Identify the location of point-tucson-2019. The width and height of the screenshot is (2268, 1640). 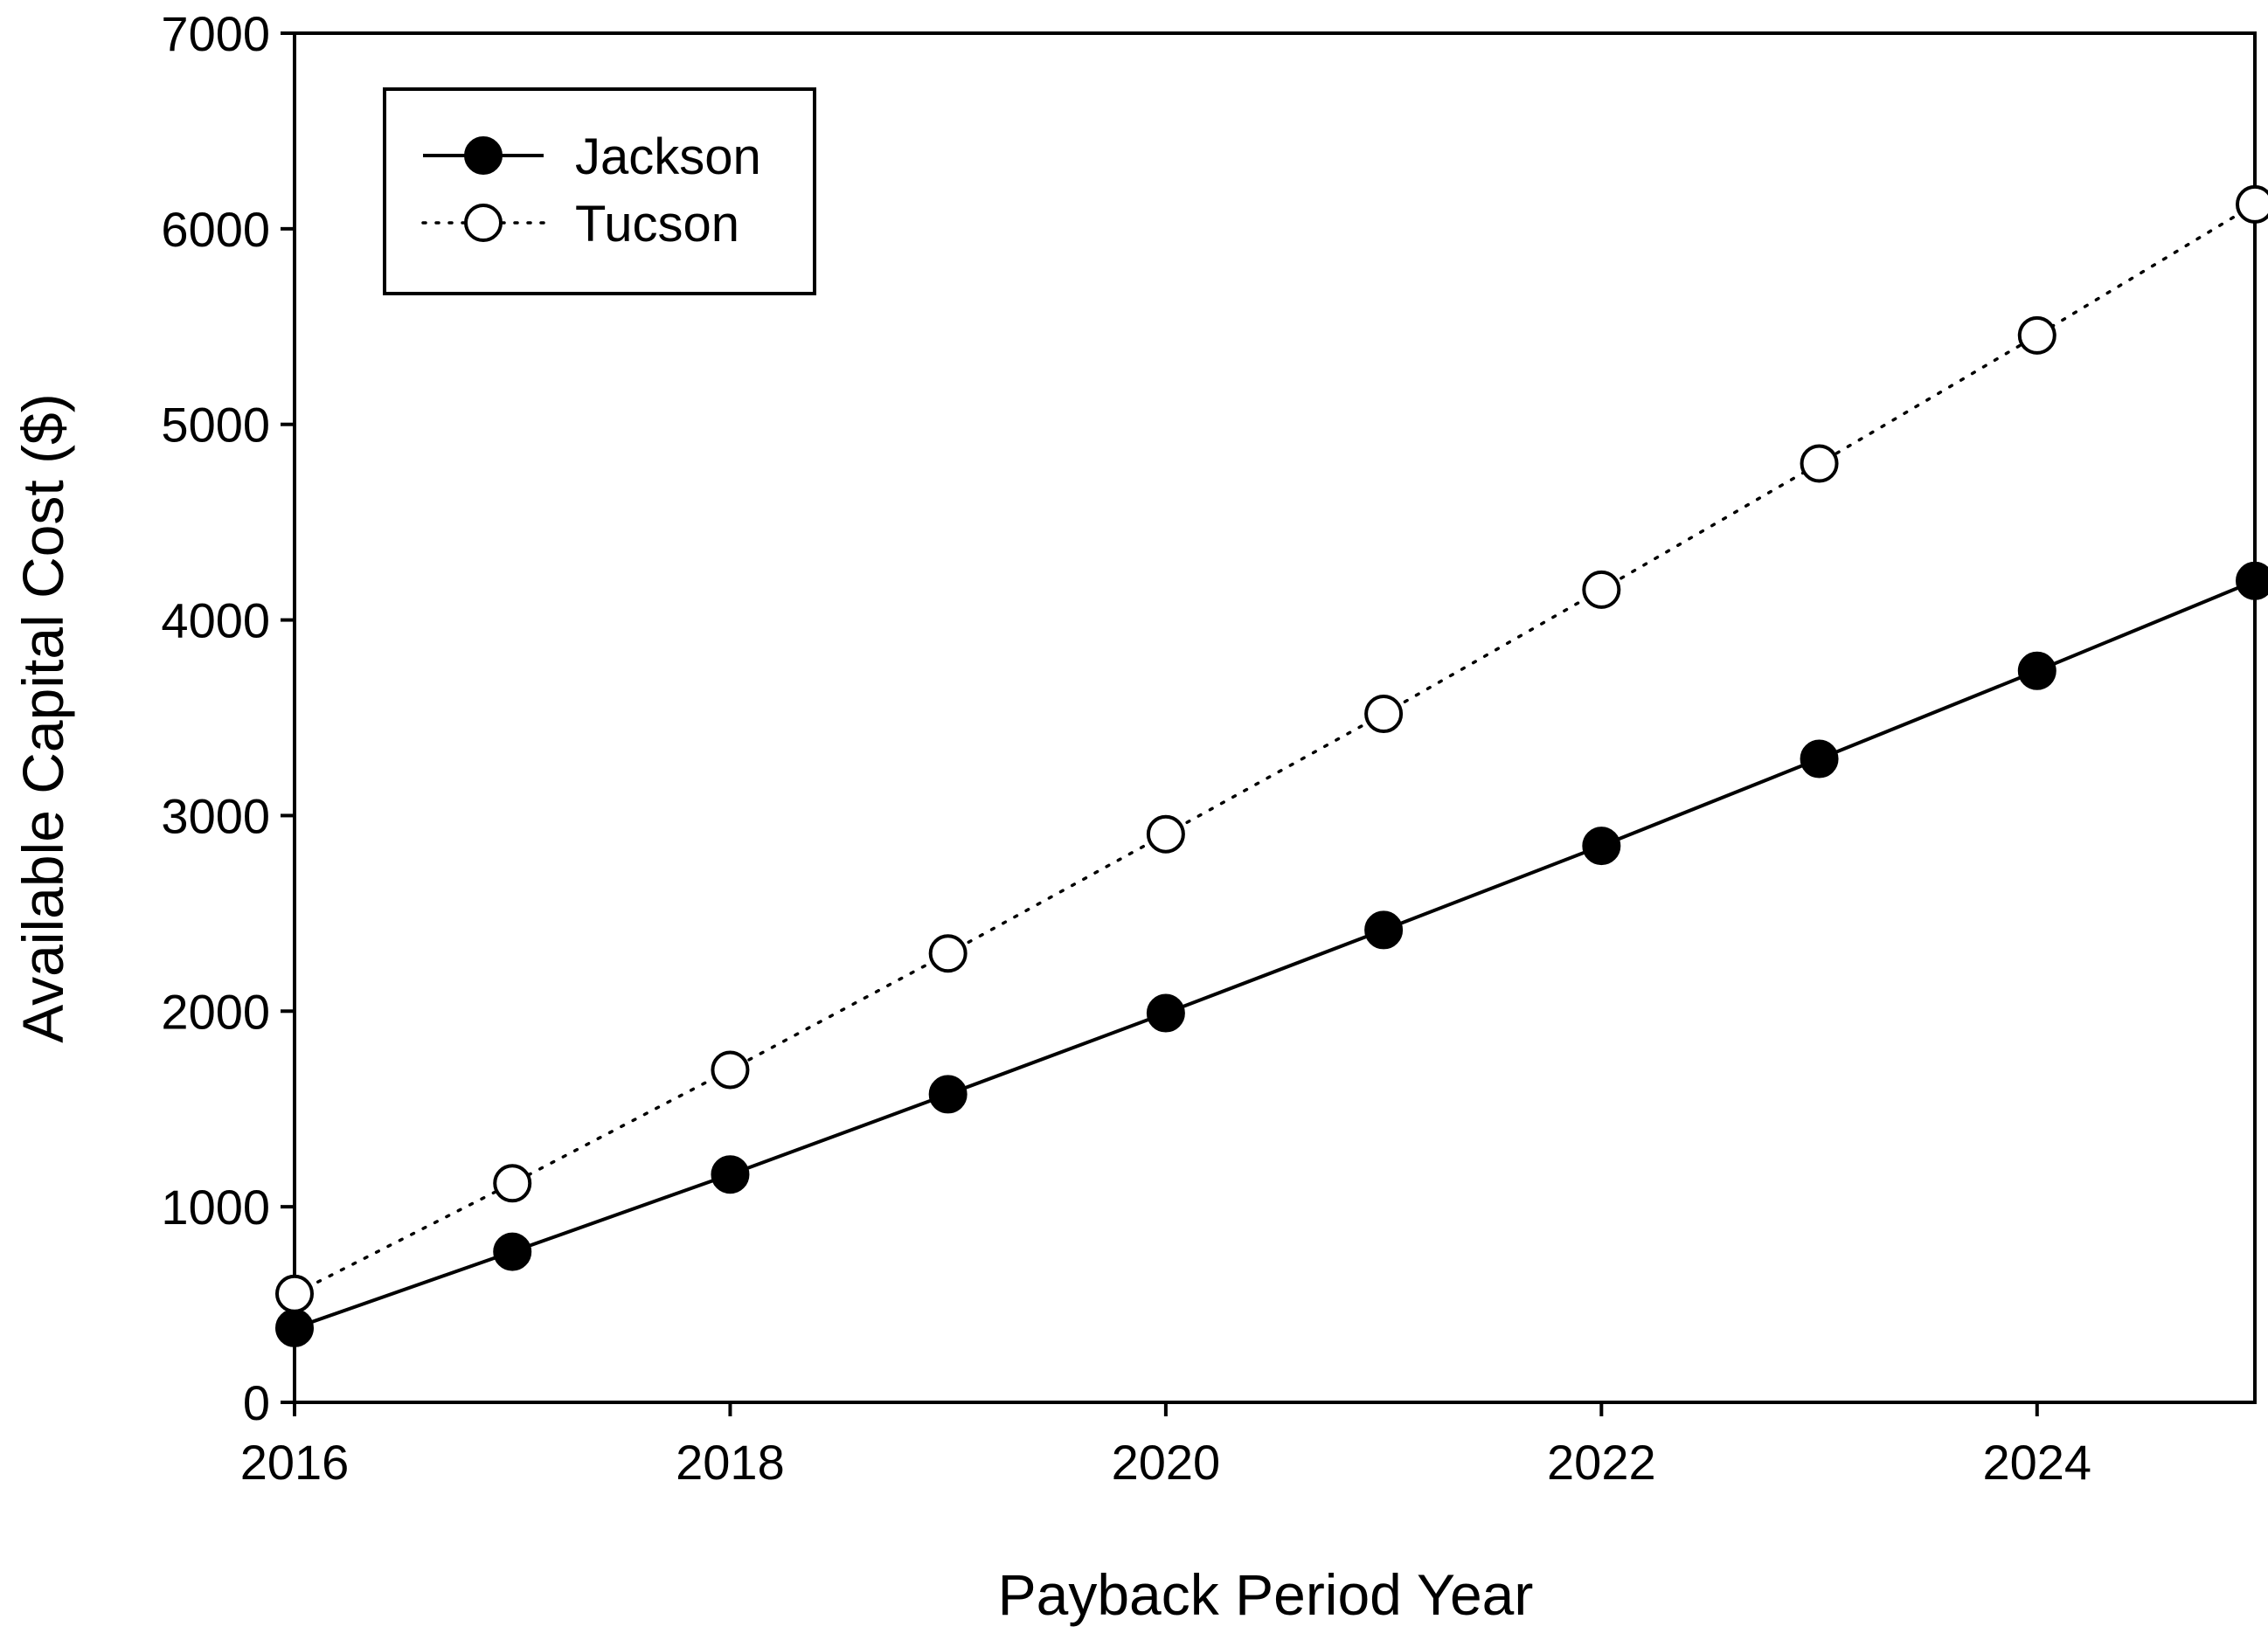
(948, 953).